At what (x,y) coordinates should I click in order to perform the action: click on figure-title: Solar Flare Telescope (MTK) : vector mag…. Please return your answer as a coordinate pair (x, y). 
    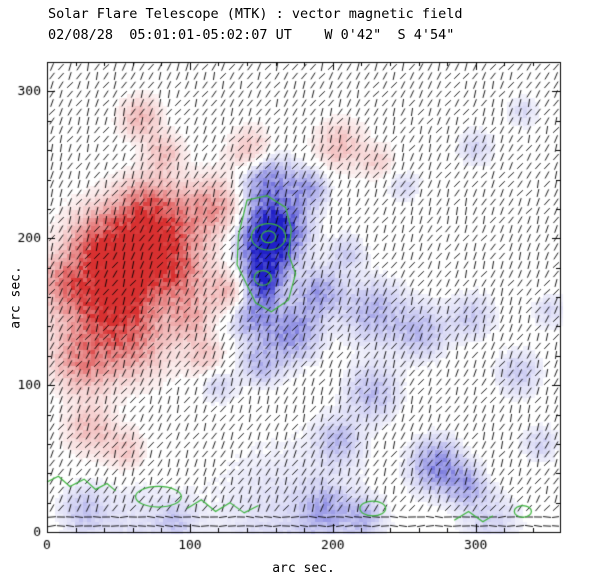
    Looking at the image, I should click on (255, 14).